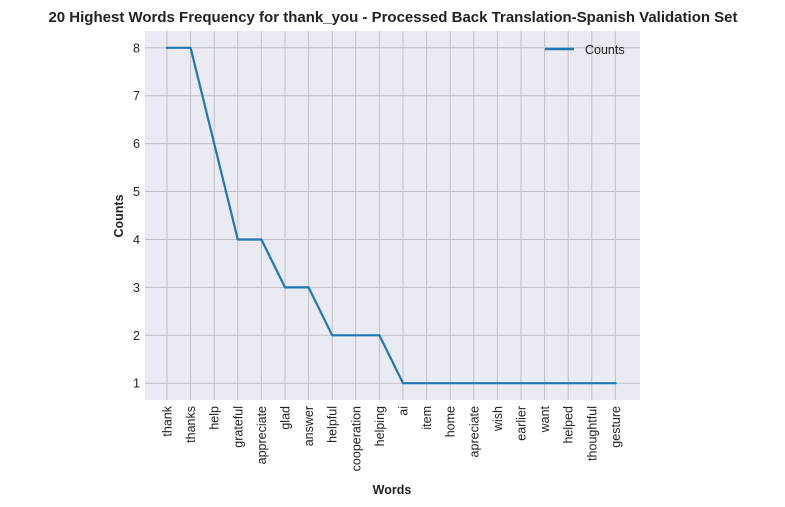  I want to click on y-tick-label: 8, so click(136, 48).